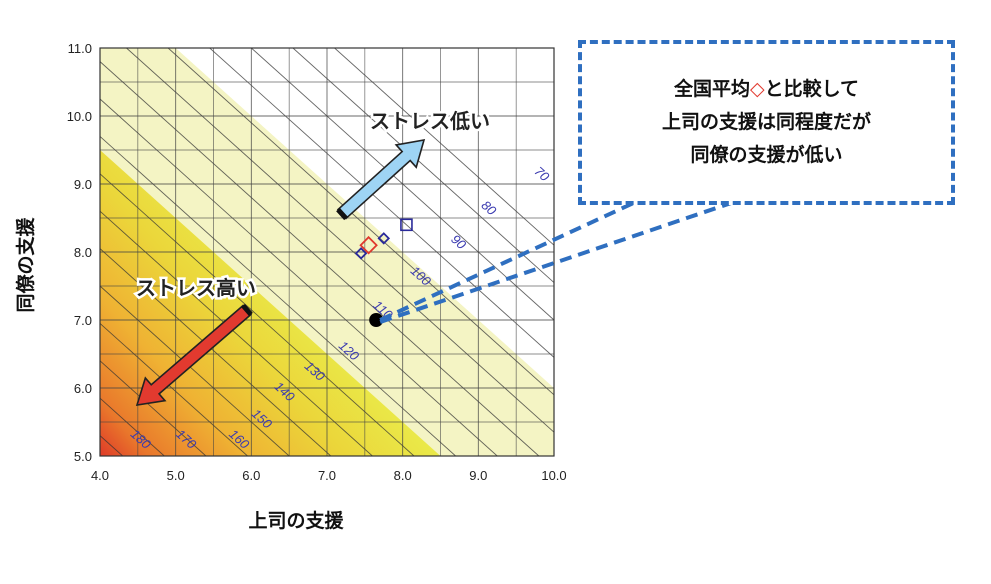 The height and width of the screenshot is (584, 991). What do you see at coordinates (711, 89) in the screenshot?
I see `callout-text: 全国平均` at bounding box center [711, 89].